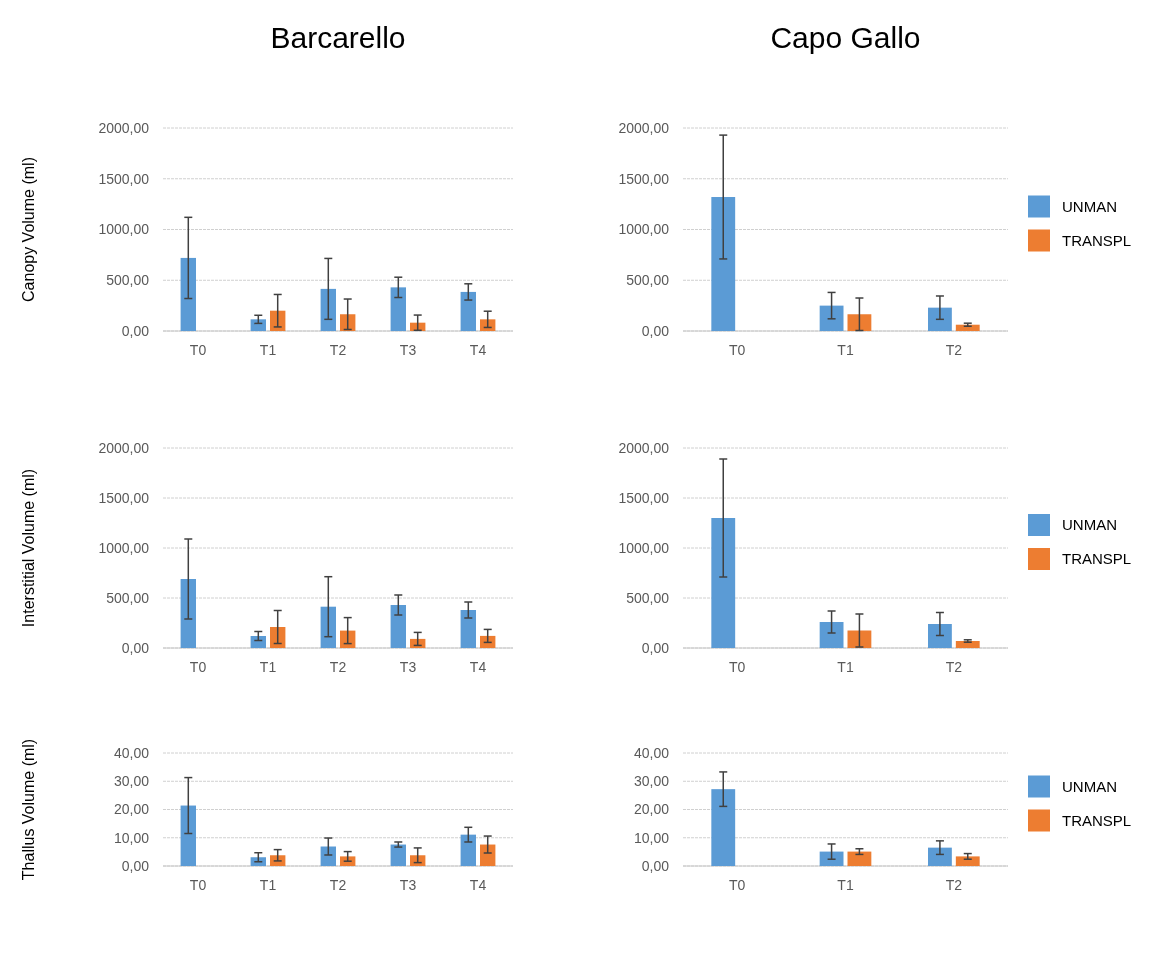  What do you see at coordinates (338, 37) in the screenshot?
I see `chart-title: Barcarello` at bounding box center [338, 37].